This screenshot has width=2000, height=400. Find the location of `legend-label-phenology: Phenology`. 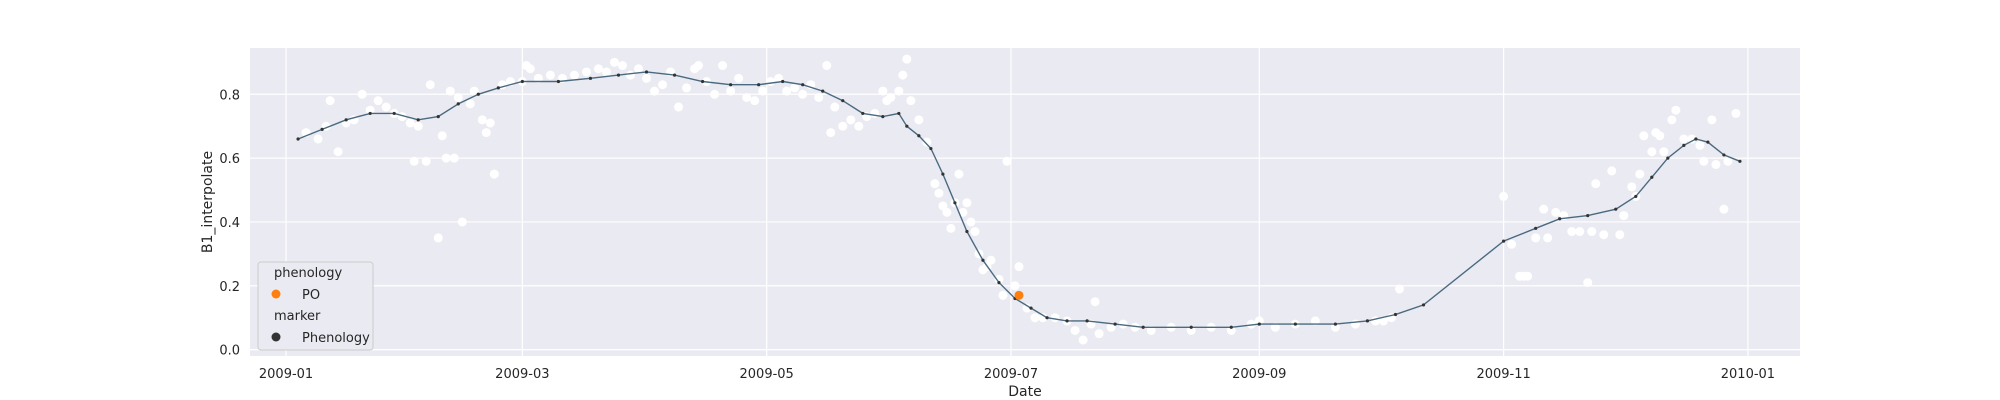

legend-label-phenology: Phenology is located at coordinates (336, 338).